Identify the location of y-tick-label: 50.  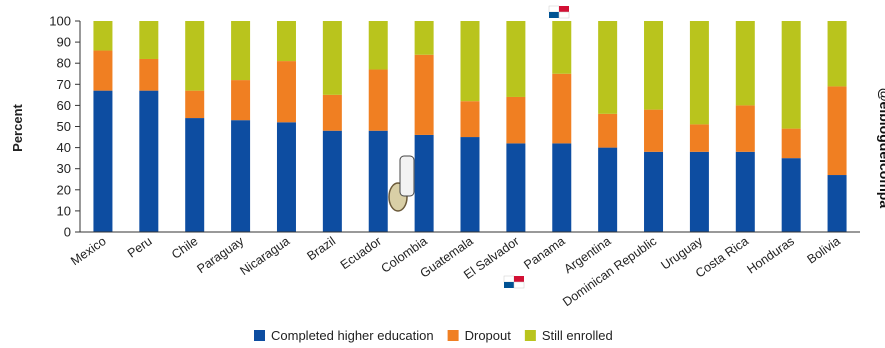
(64, 126).